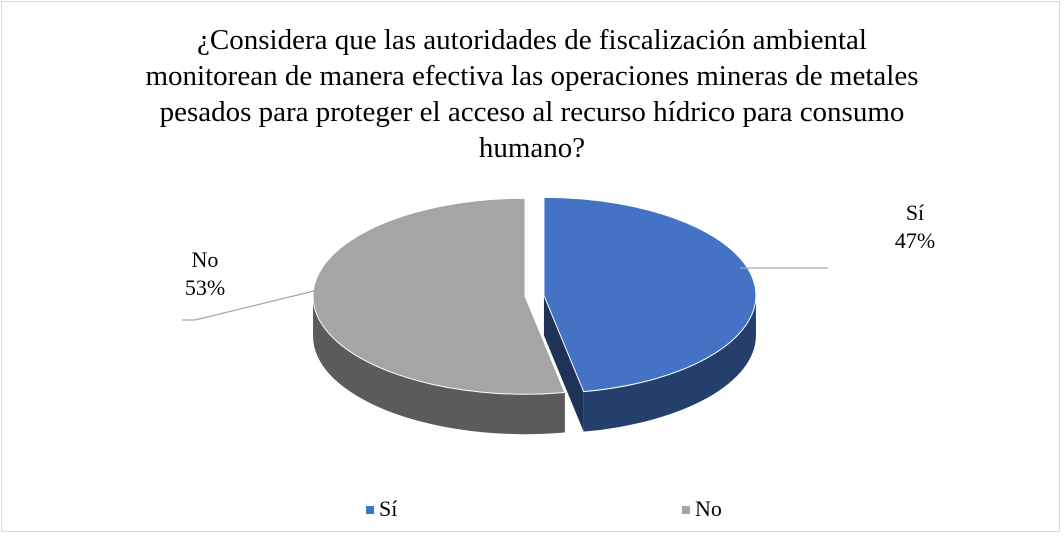  I want to click on data-label-value: 53%, so click(205, 287).